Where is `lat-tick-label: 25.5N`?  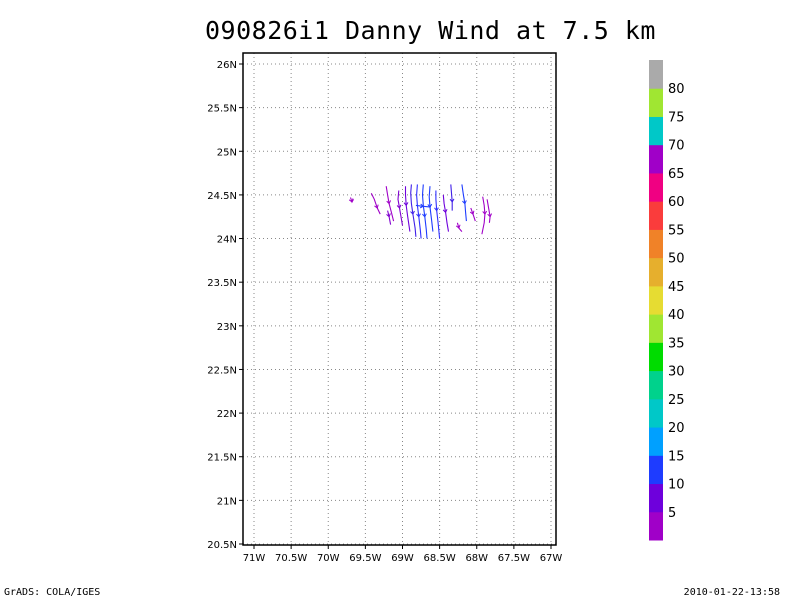 lat-tick-label: 25.5N is located at coordinates (222, 109).